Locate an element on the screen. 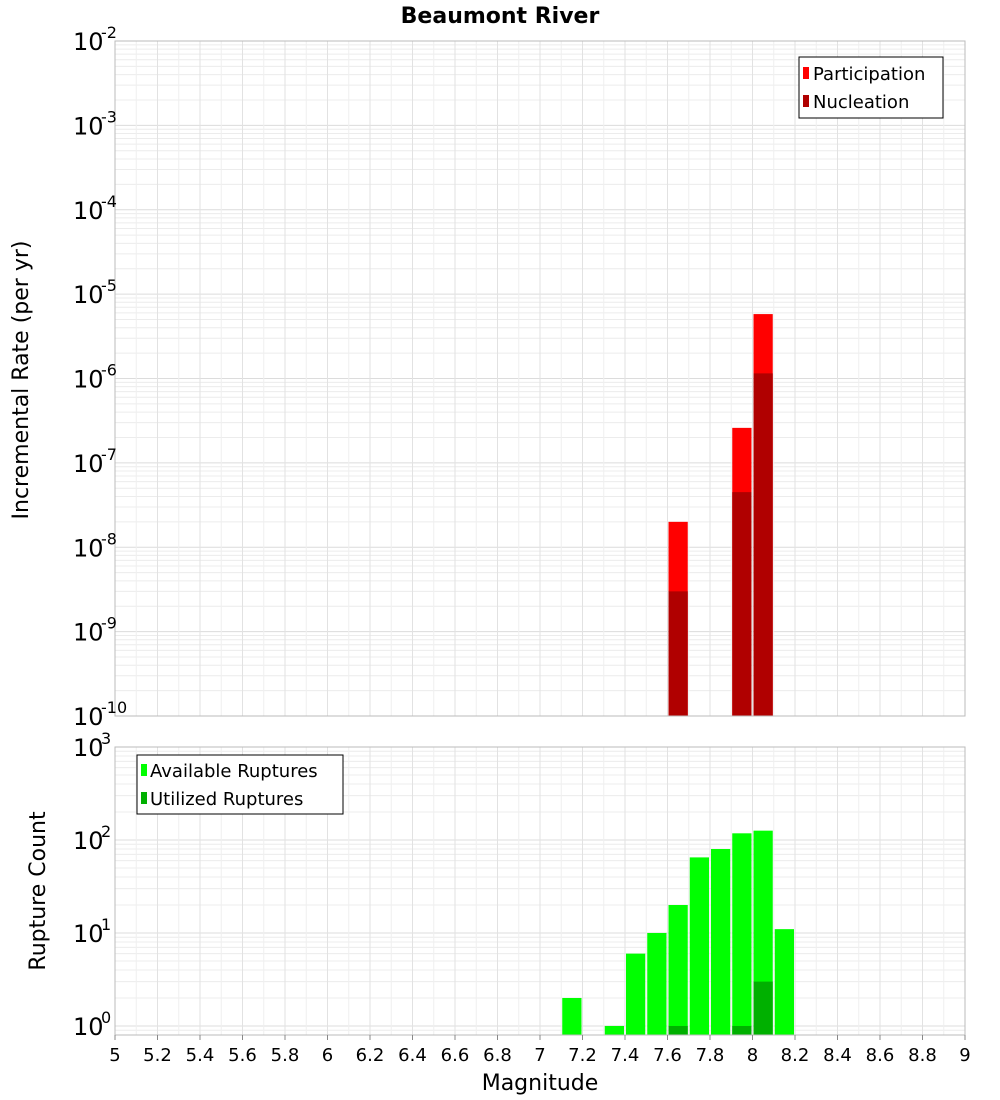  count-y-tick-exponent: 2 is located at coordinates (106, 831).